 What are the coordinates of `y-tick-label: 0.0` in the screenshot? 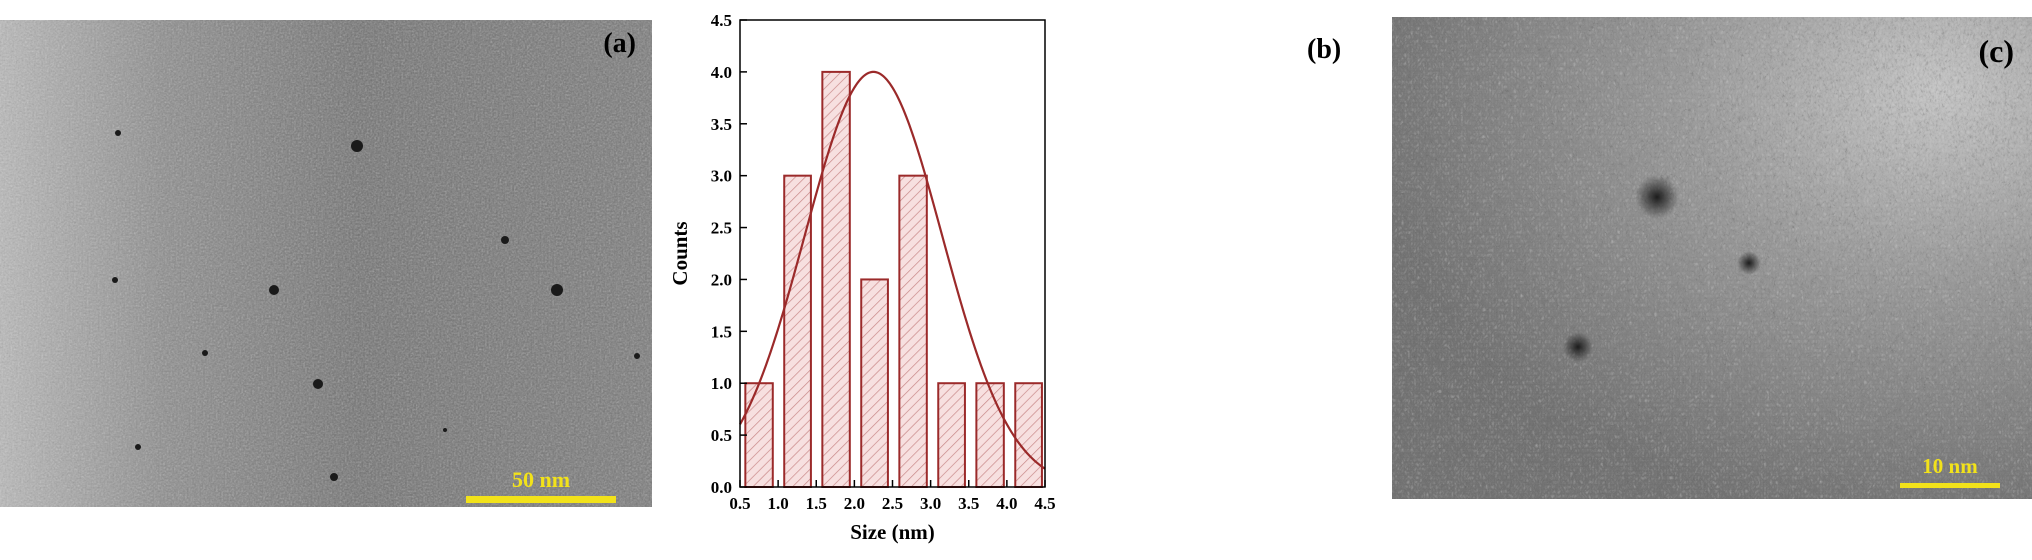 It's located at (721, 487).